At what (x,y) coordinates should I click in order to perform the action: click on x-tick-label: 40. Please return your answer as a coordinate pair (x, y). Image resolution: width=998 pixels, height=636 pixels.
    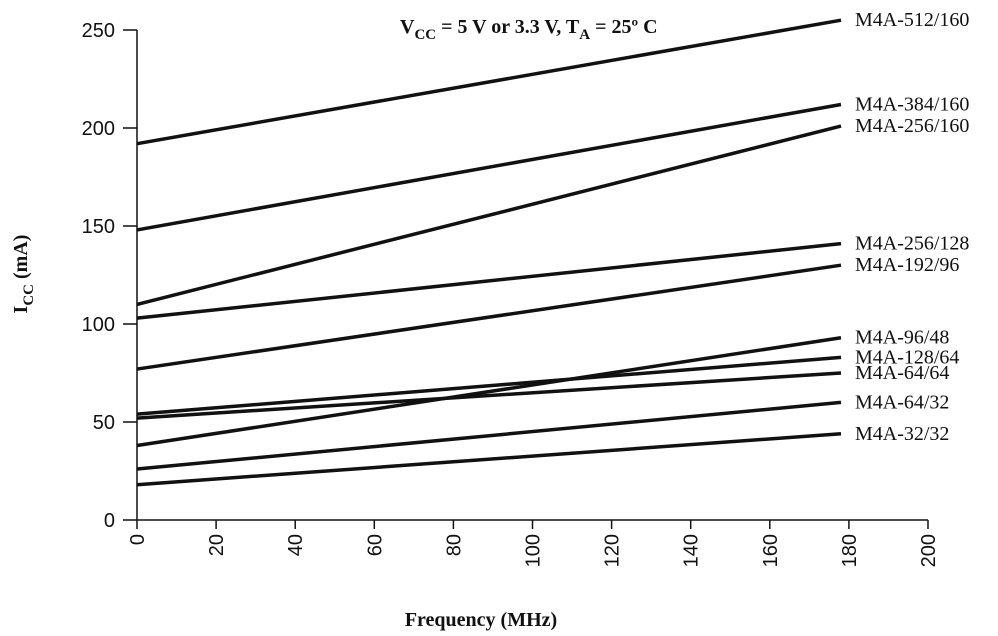
    Looking at the image, I should click on (296, 545).